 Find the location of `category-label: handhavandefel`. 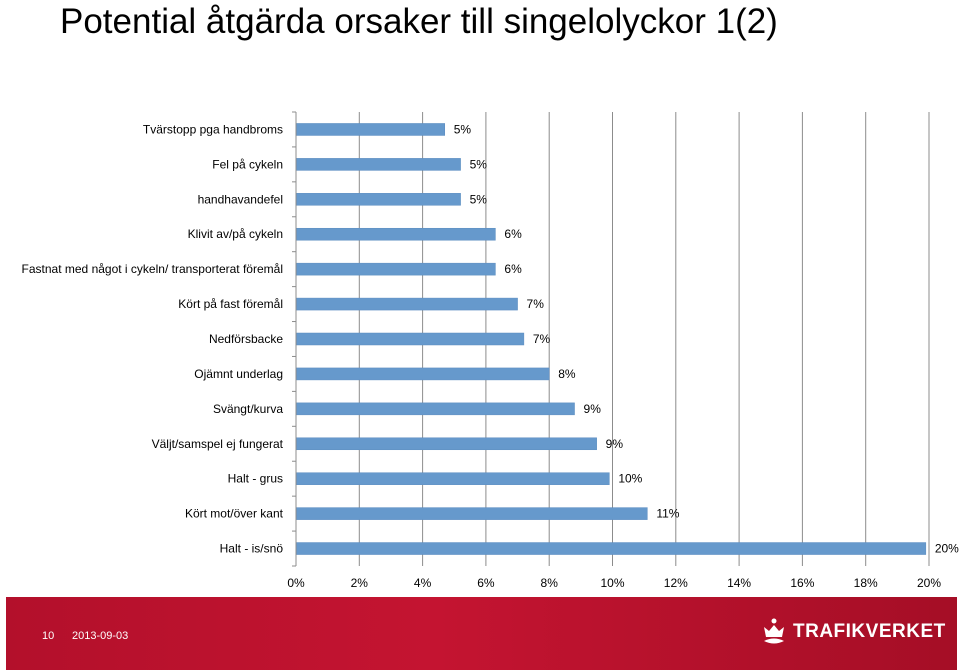

category-label: handhavandefel is located at coordinates (240, 199).